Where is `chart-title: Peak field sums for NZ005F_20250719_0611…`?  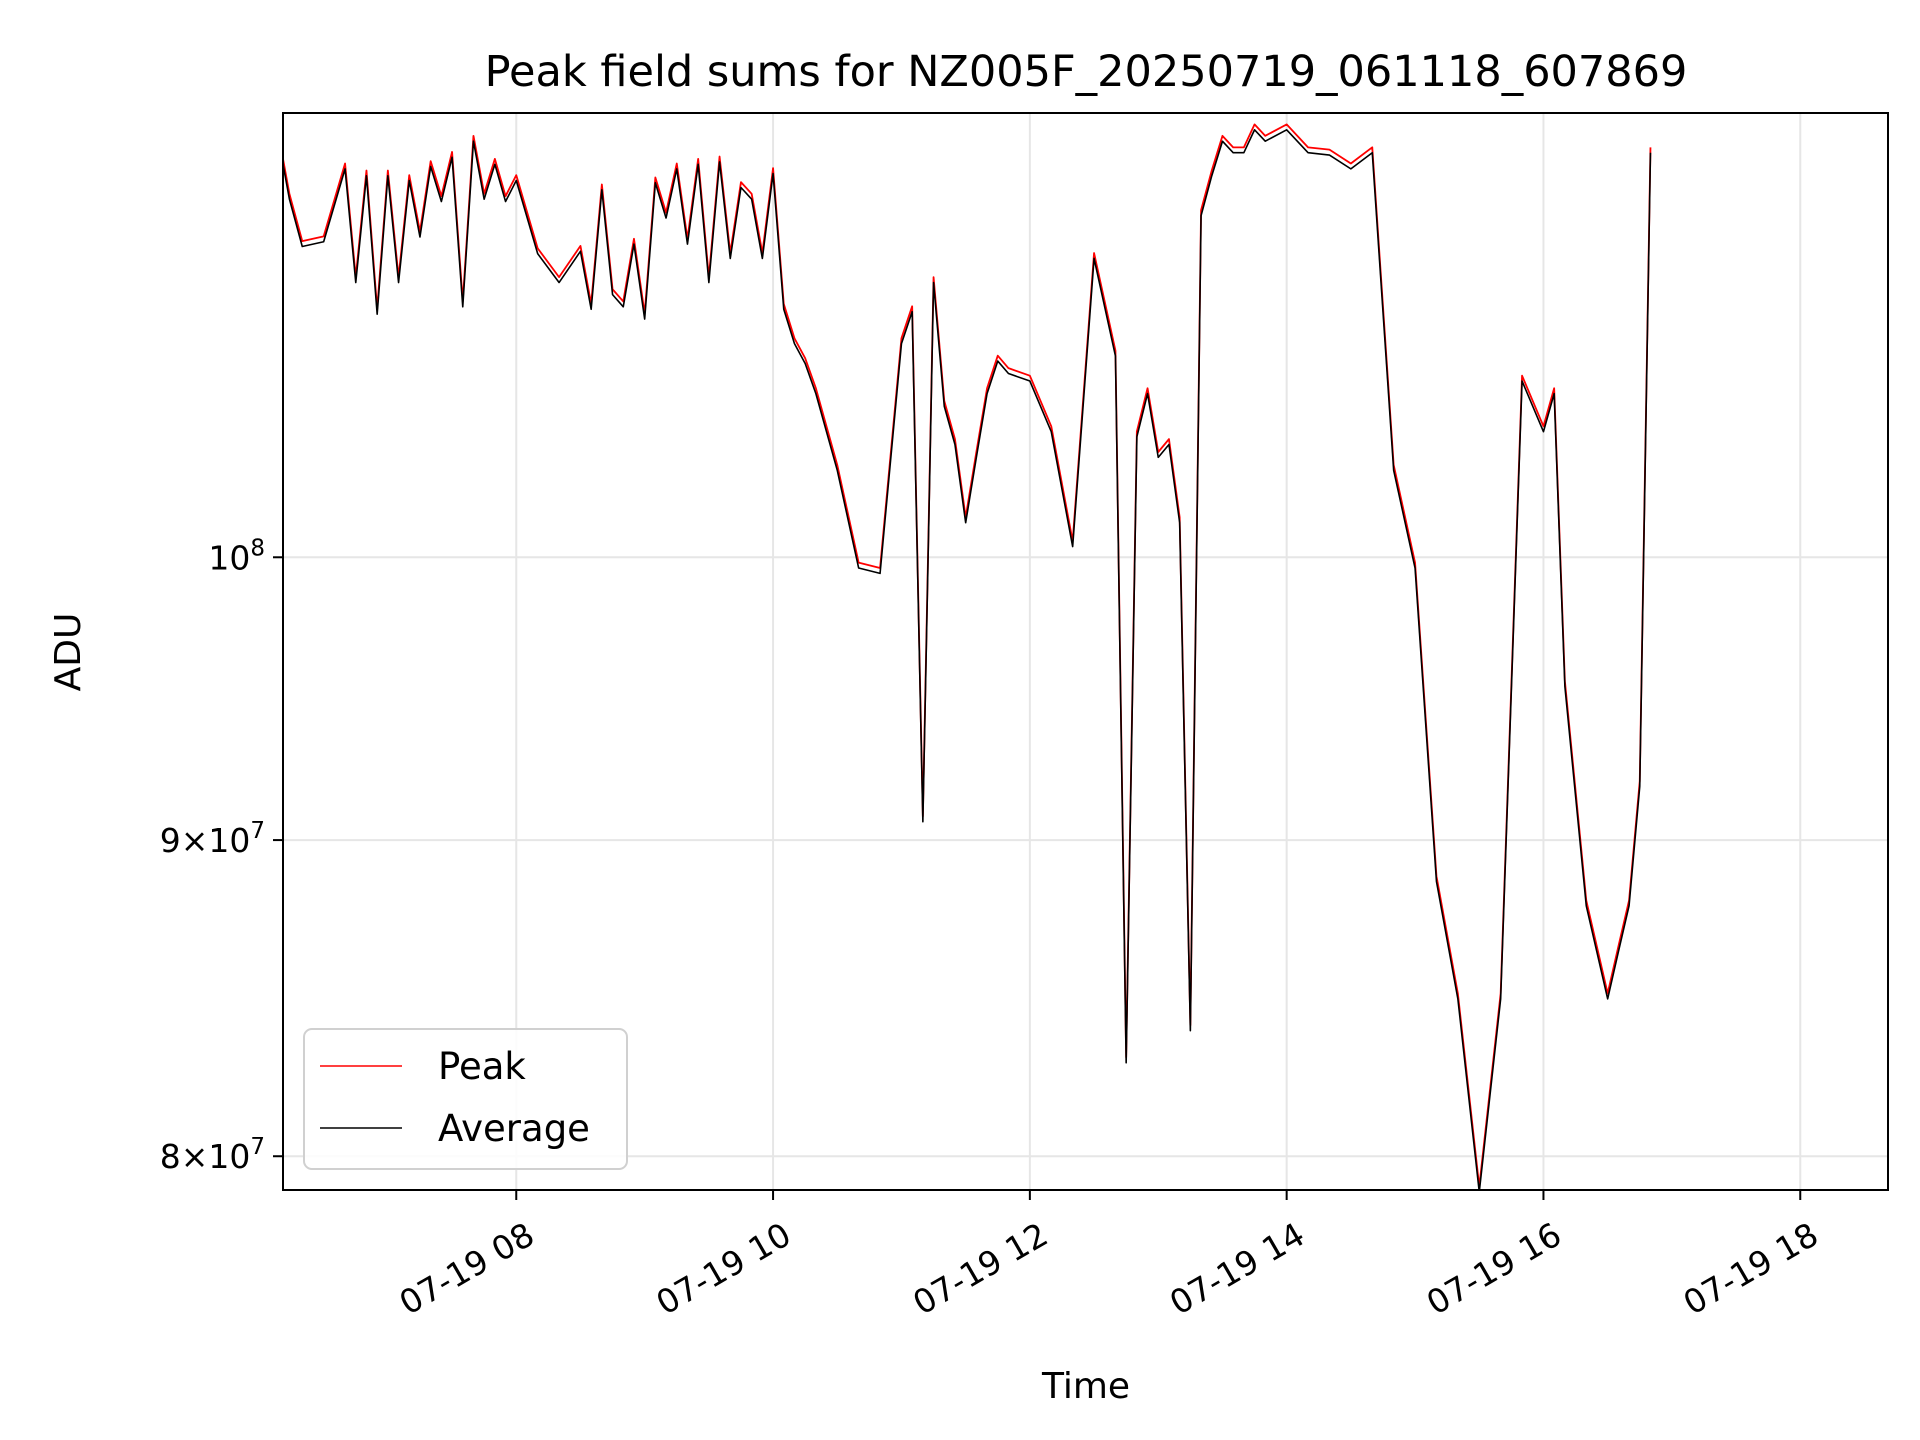
chart-title: Peak field sums for NZ005F_20250719_0611… is located at coordinates (1086, 72).